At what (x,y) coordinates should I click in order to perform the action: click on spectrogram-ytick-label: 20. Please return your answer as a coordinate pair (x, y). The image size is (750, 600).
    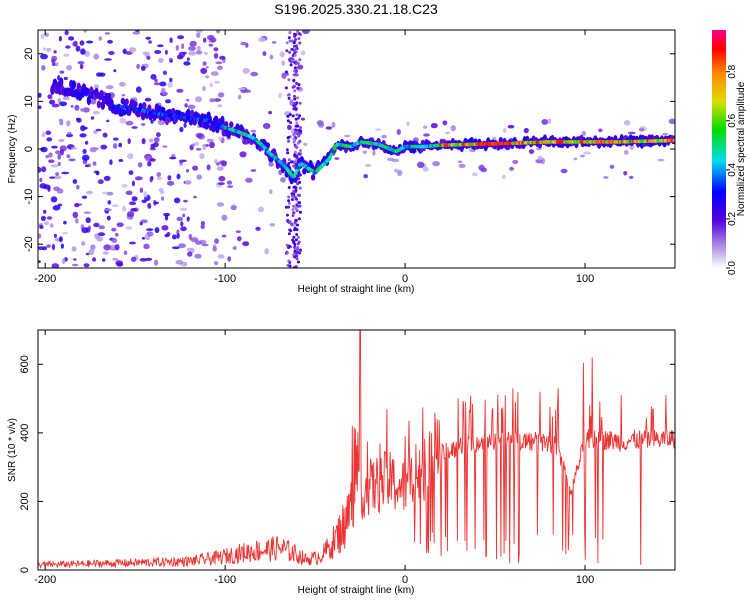
    Looking at the image, I should click on (29, 54).